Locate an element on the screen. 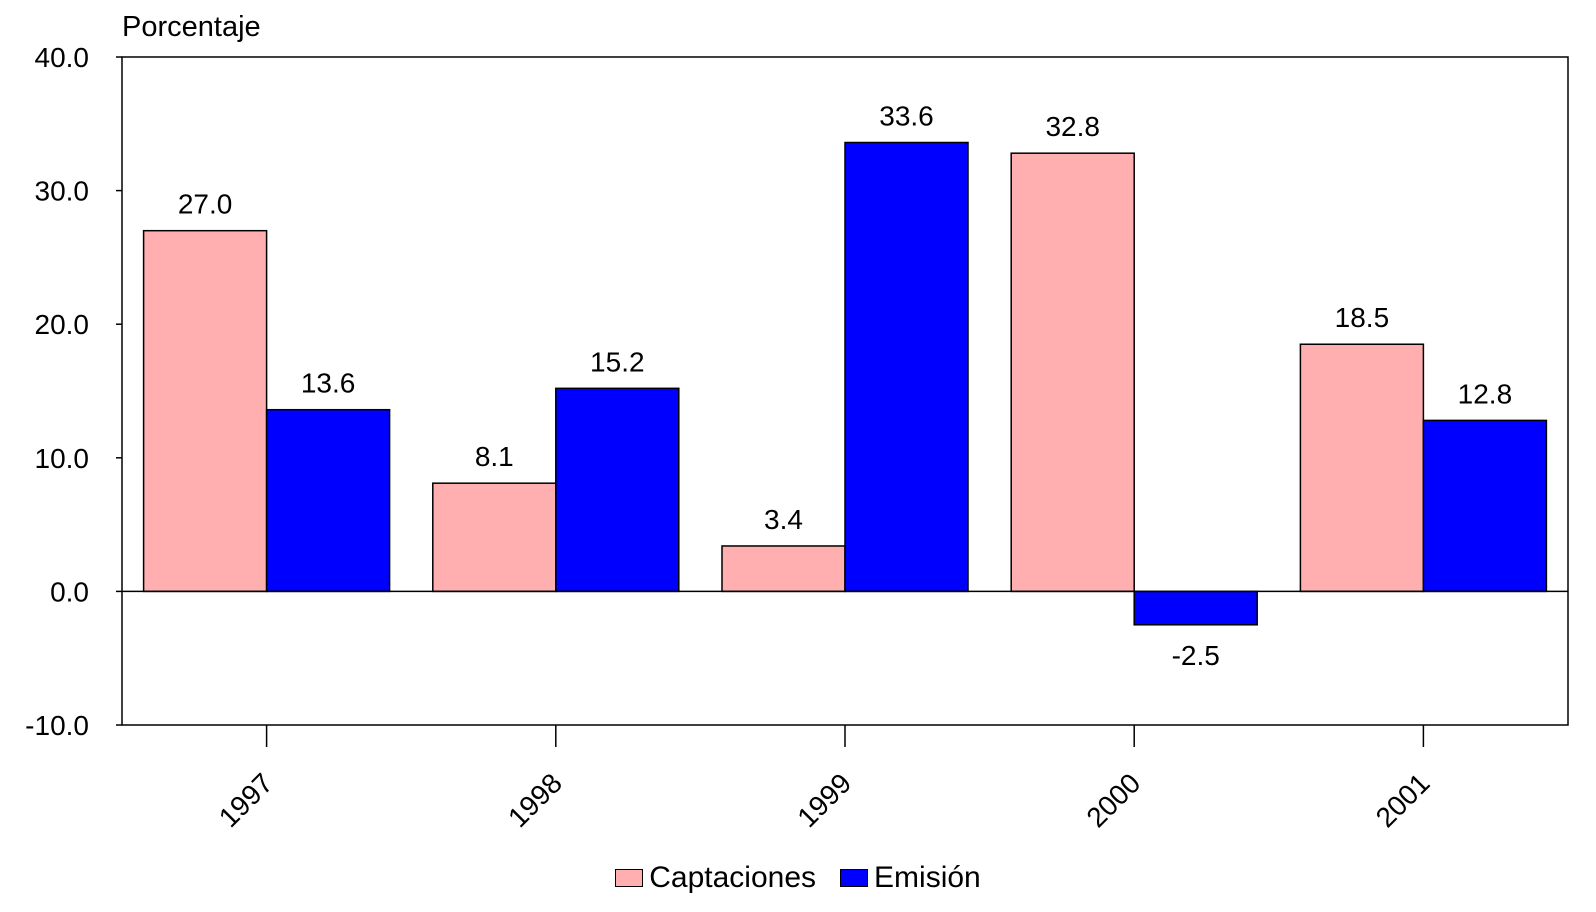 The width and height of the screenshot is (1596, 912). x-tick-label: 2000 is located at coordinates (1113, 800).